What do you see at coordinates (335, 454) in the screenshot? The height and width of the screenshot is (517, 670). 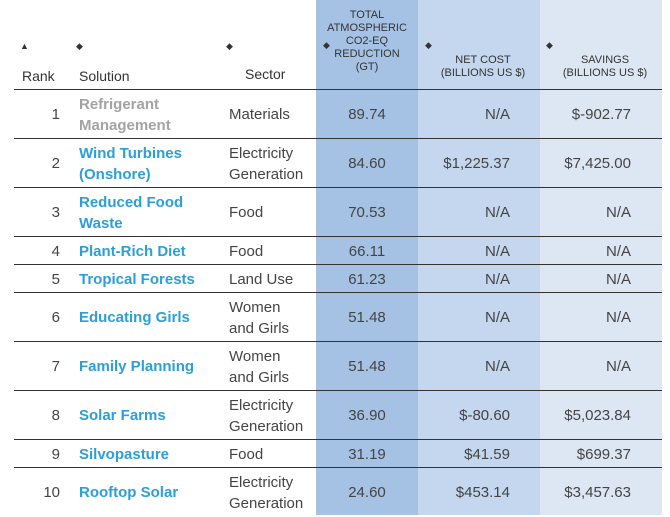 I see `table-row: 9 Silvopasture Food 31.19 $41.59 $699.37` at bounding box center [335, 454].